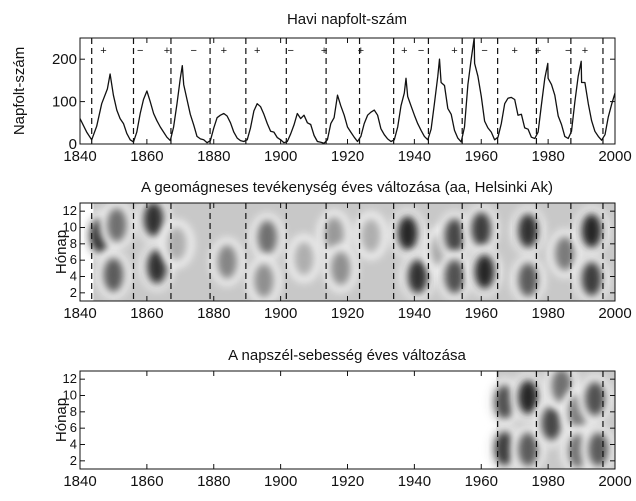 This screenshot has height=501, width=636. Describe the element at coordinates (61, 252) in the screenshot. I see `geomagnetic-y-axis-label: Hónap` at that location.